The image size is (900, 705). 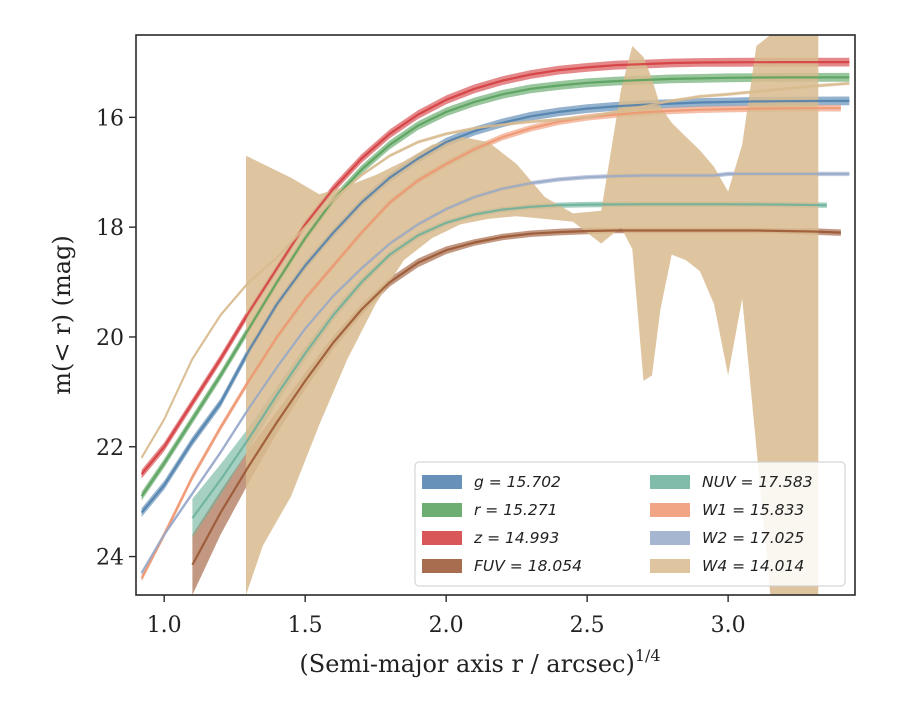 What do you see at coordinates (516, 538) in the screenshot?
I see `legend-label: z = 14.993` at bounding box center [516, 538].